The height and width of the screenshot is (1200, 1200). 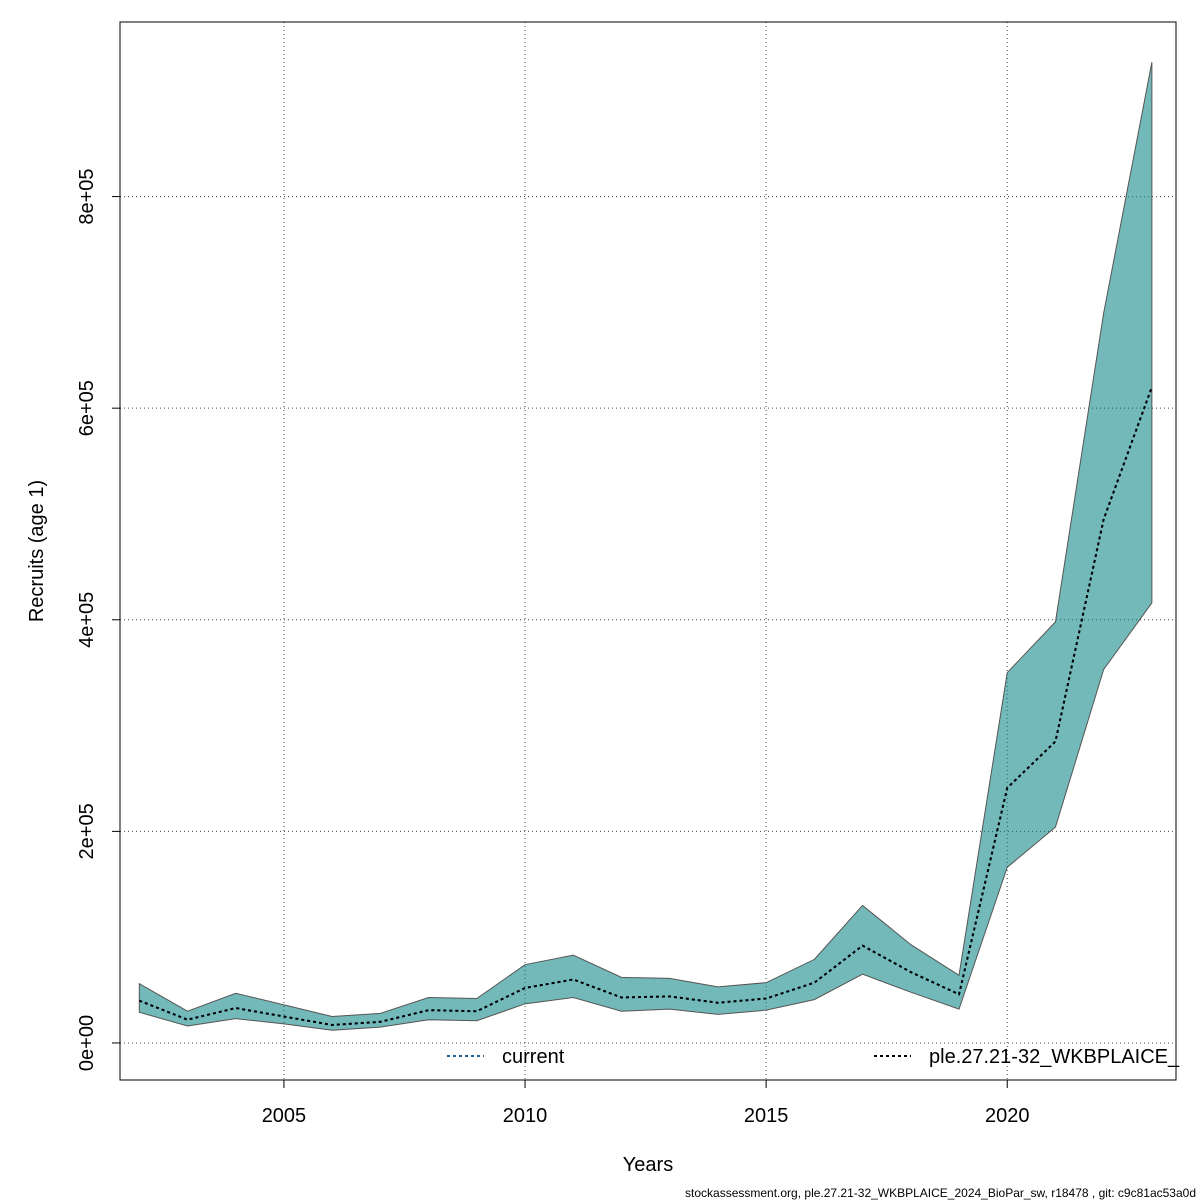 What do you see at coordinates (648, 1165) in the screenshot?
I see `x-axis-title: Years` at bounding box center [648, 1165].